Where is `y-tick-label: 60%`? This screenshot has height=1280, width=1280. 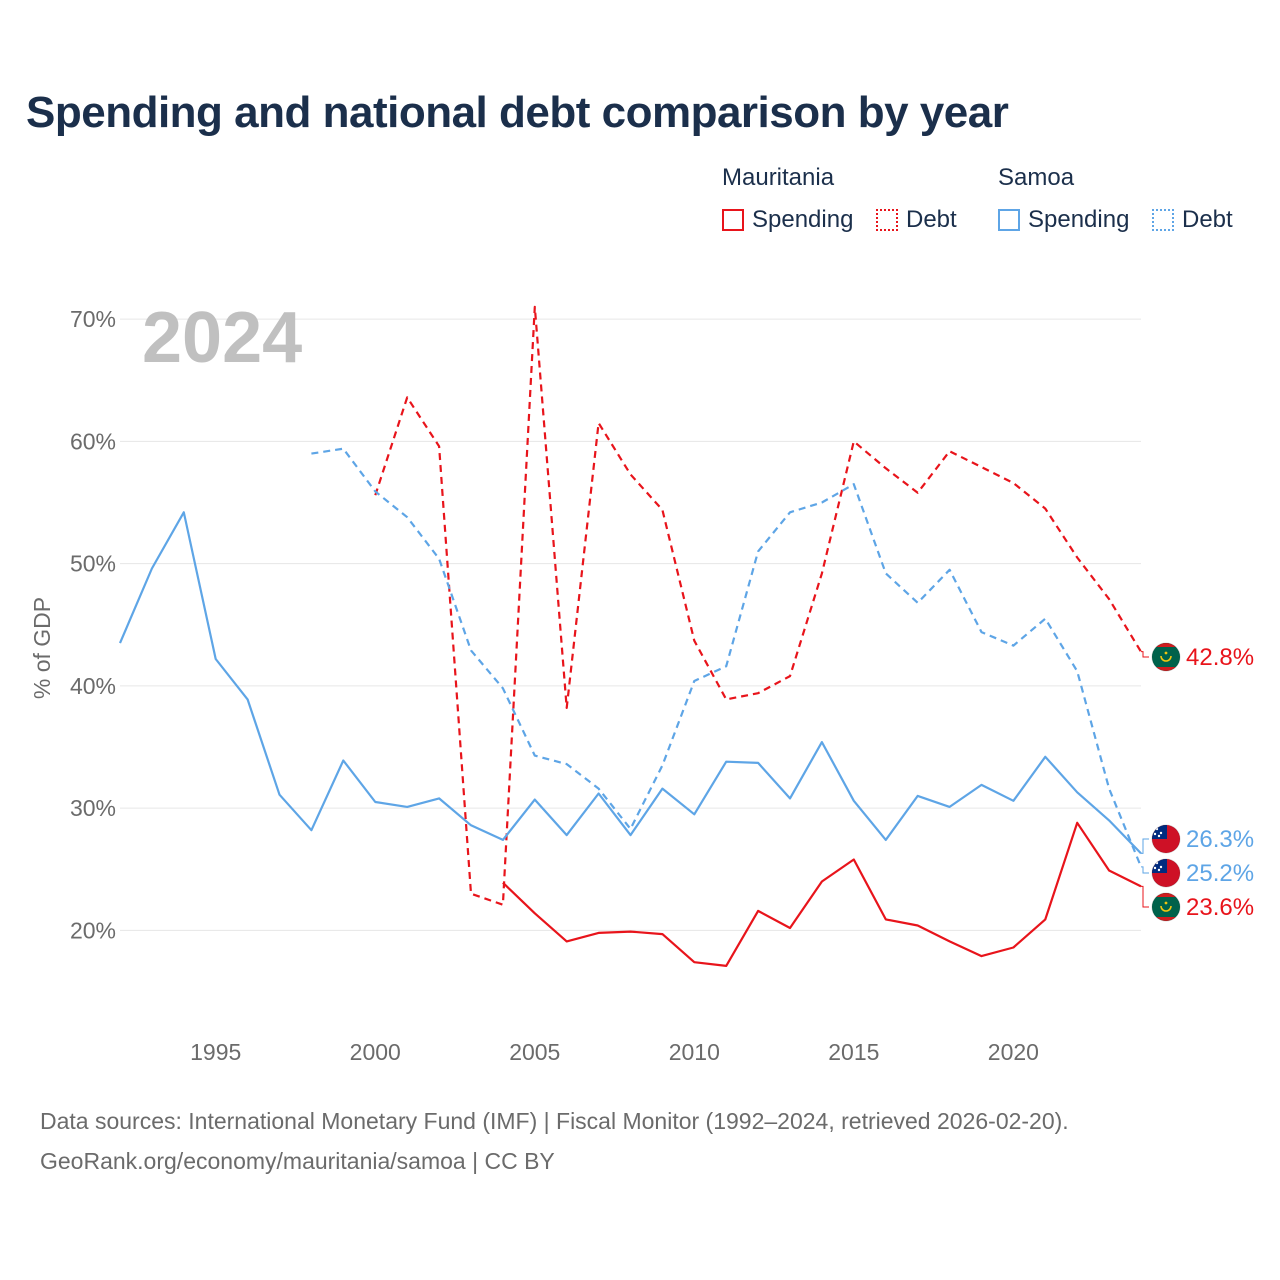 y-tick-label: 60% is located at coordinates (93, 441).